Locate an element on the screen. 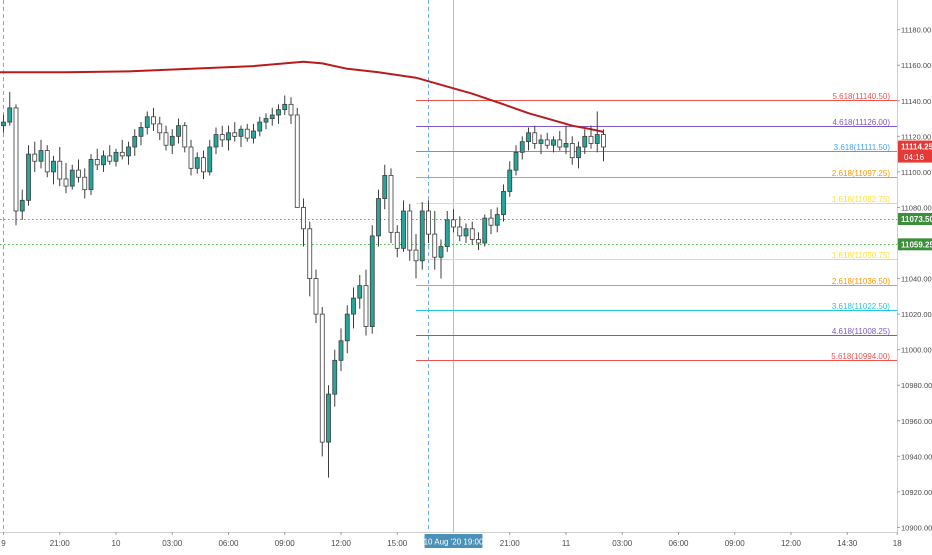  price-tick-label: 10900.00 is located at coordinates (916, 527).